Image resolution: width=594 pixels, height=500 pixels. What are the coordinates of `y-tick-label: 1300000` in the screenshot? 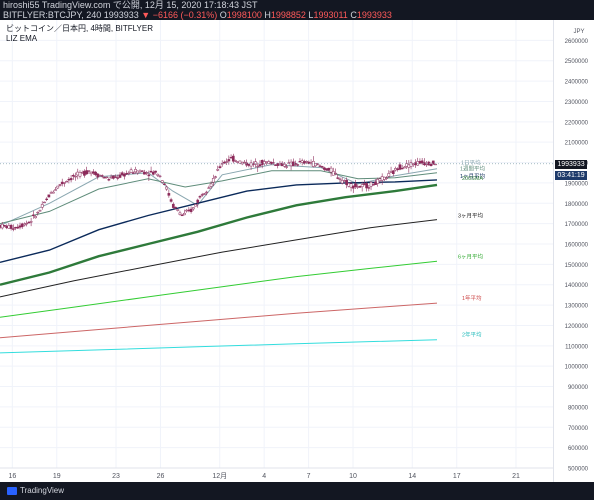 It's located at (577, 307).